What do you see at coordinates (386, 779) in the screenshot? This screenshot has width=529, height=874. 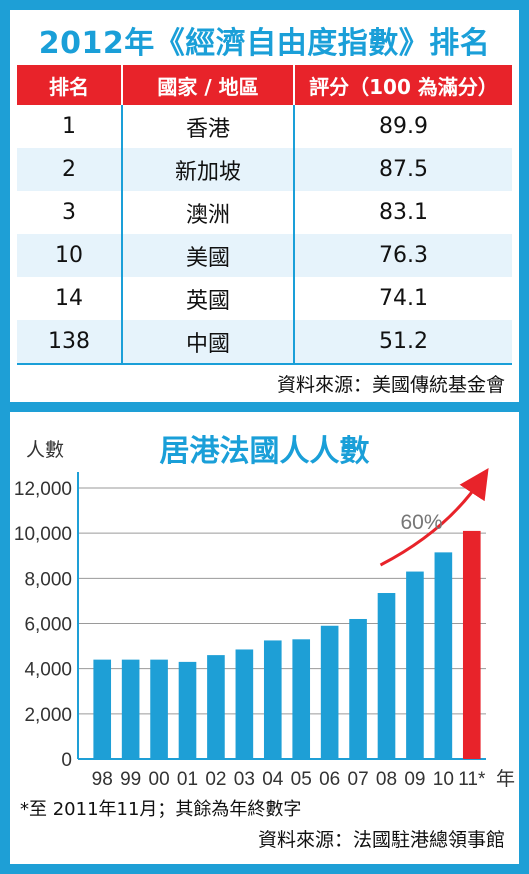 I see `x-tick-label: 08` at bounding box center [386, 779].